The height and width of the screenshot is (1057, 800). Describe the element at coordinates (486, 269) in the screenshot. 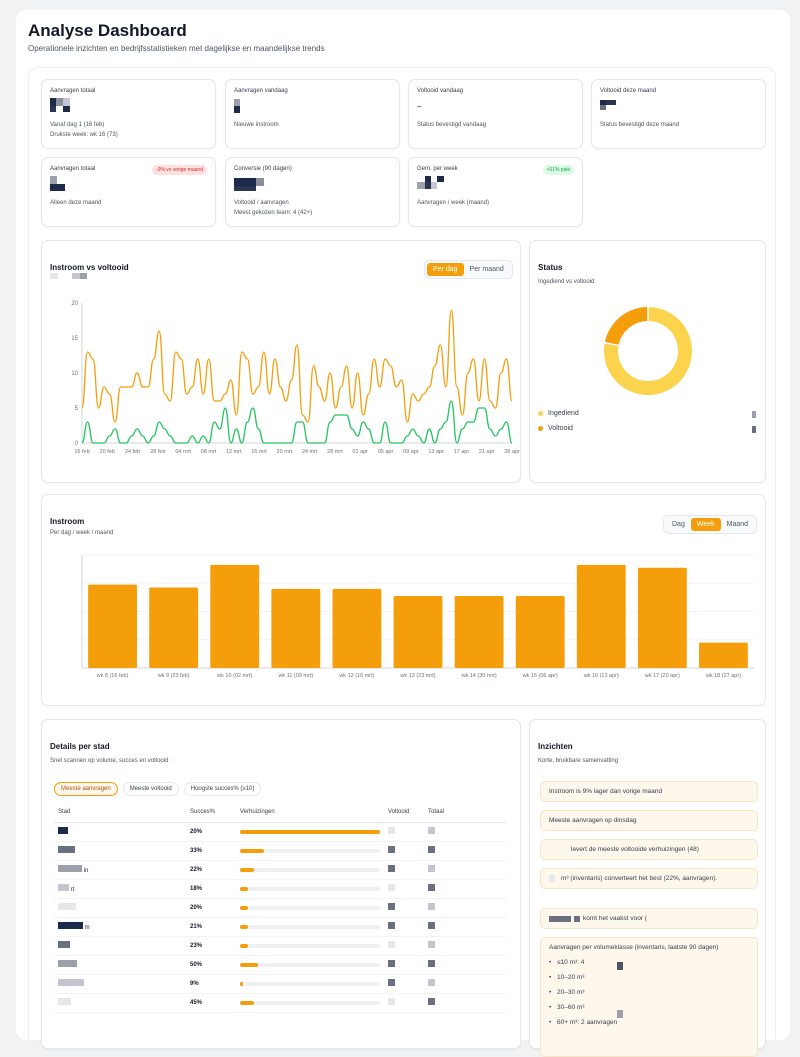

I see `tab-per-month: Per maand` at that location.